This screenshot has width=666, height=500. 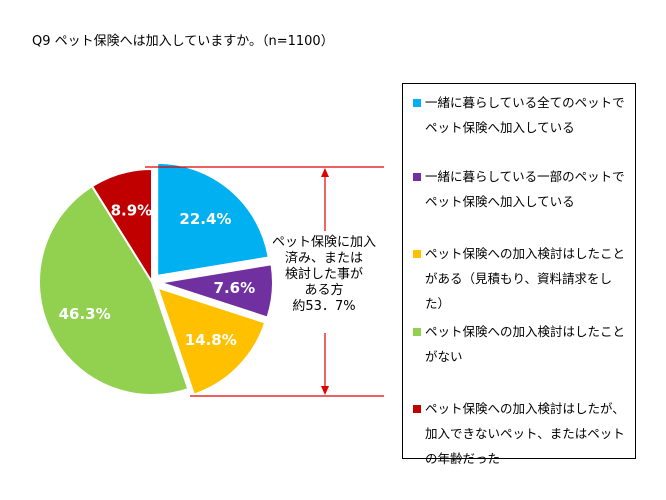 I want to click on legend-label-line: 一緒に暮らしている全てのペットで, so click(x=525, y=102).